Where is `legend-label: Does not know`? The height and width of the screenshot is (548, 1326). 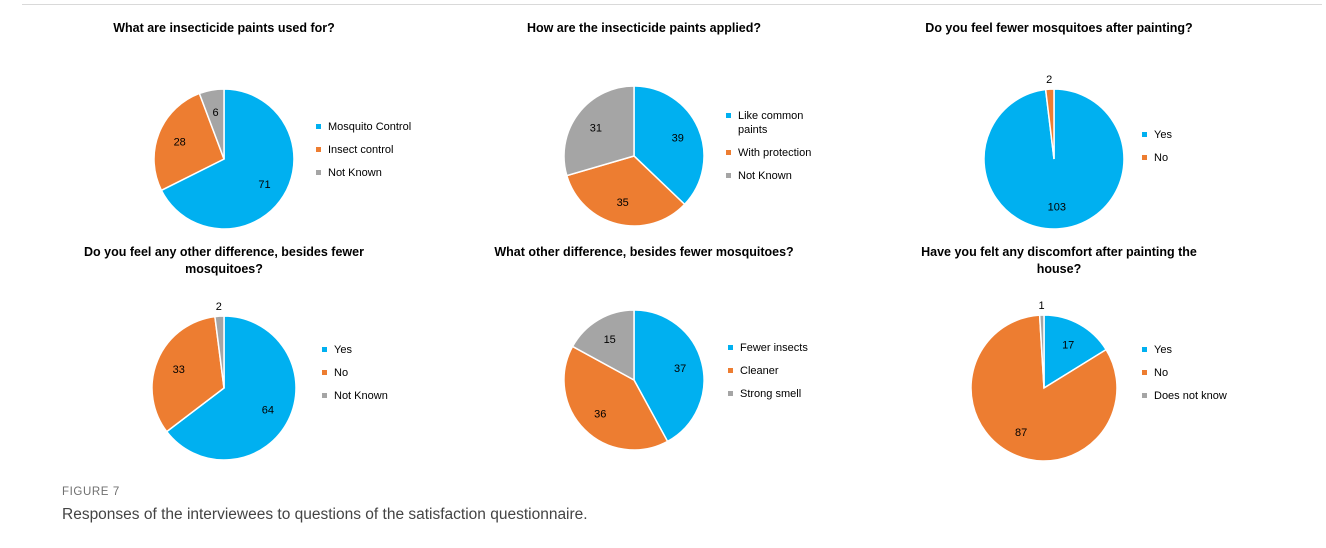
legend-label: Does not know is located at coordinates (1190, 396).